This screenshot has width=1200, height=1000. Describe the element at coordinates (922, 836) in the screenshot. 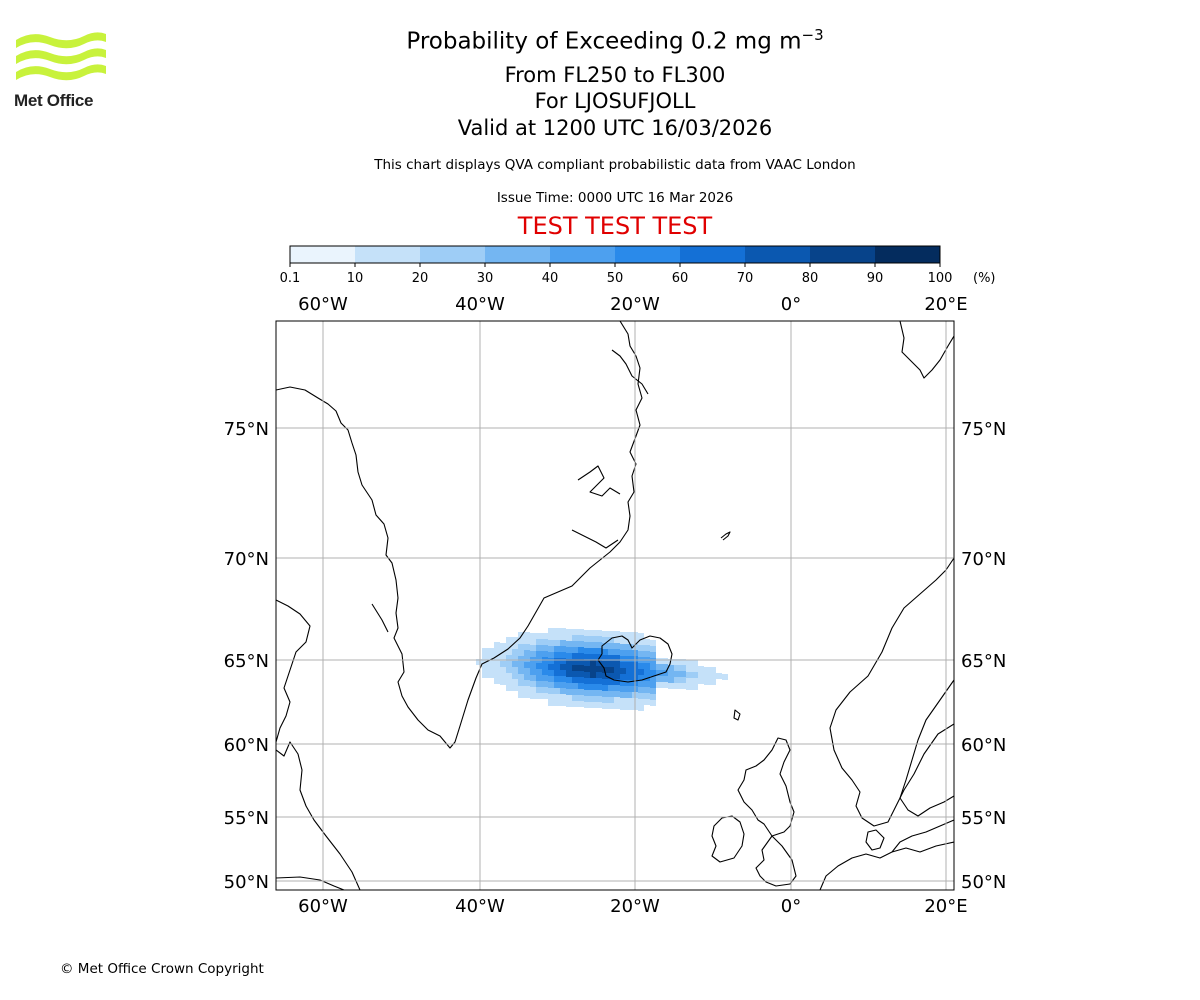

I see `baltic-coast` at that location.